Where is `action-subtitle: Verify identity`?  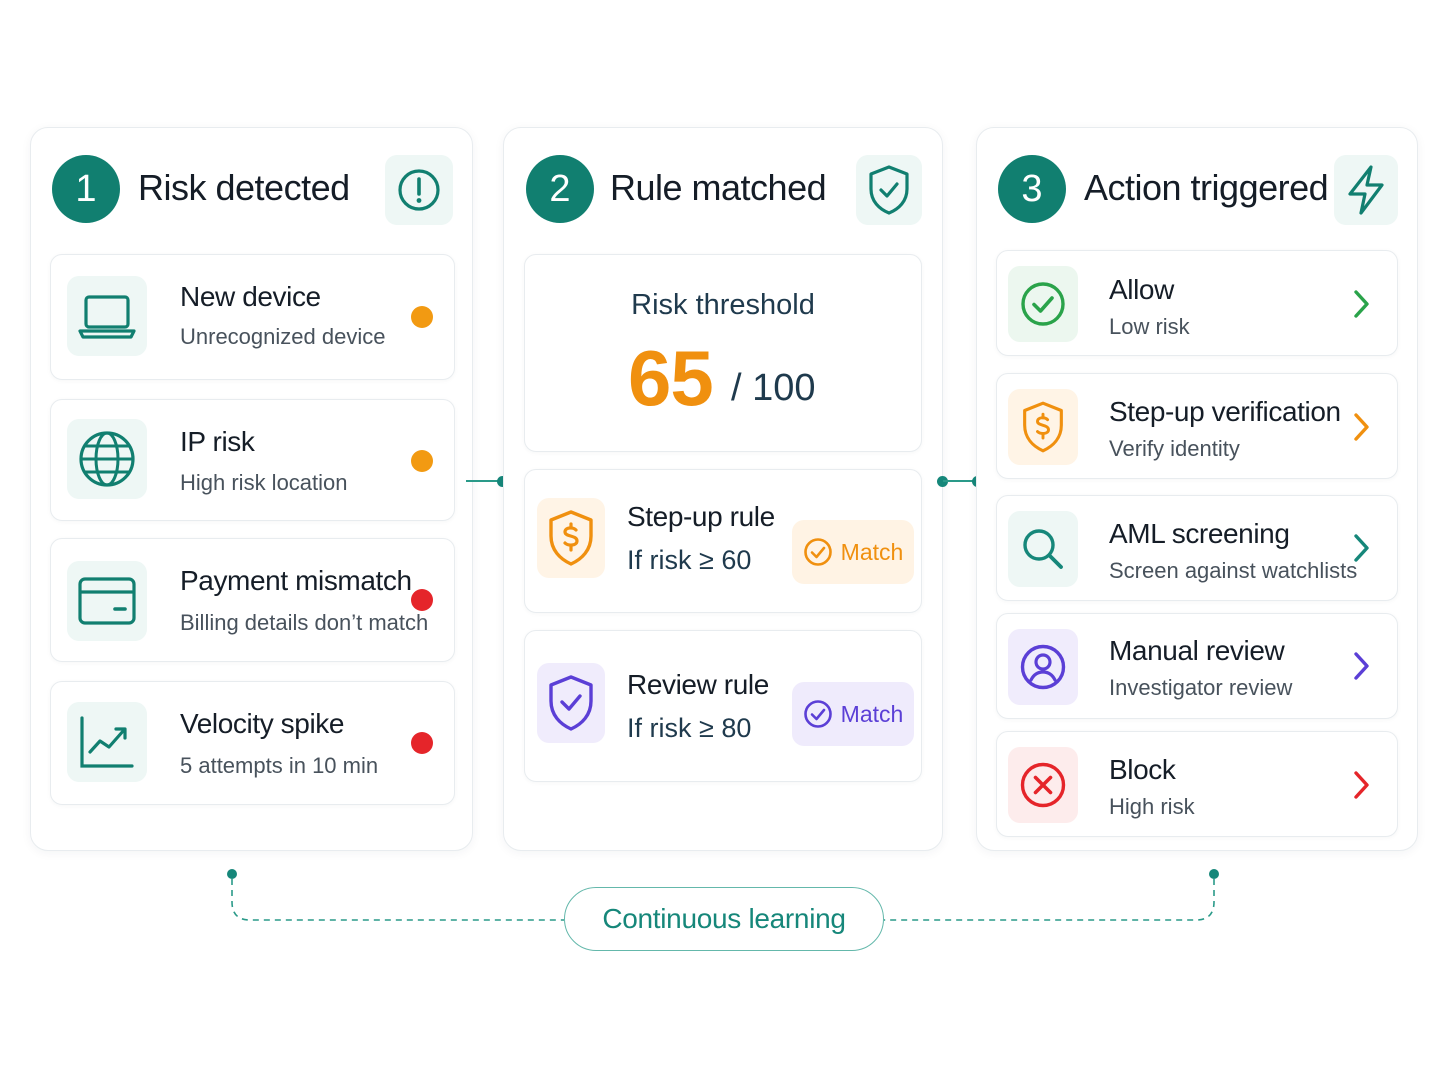
action-subtitle: Verify identity is located at coordinates (1174, 448).